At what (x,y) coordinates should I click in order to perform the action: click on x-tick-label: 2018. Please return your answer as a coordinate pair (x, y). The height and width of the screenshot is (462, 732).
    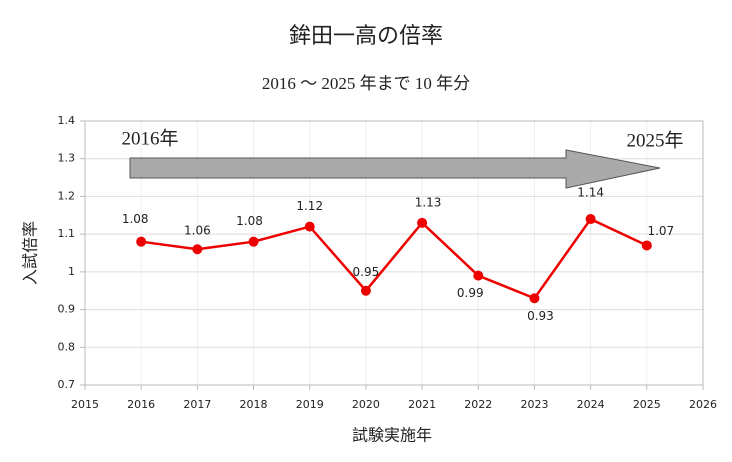
    Looking at the image, I should click on (254, 404).